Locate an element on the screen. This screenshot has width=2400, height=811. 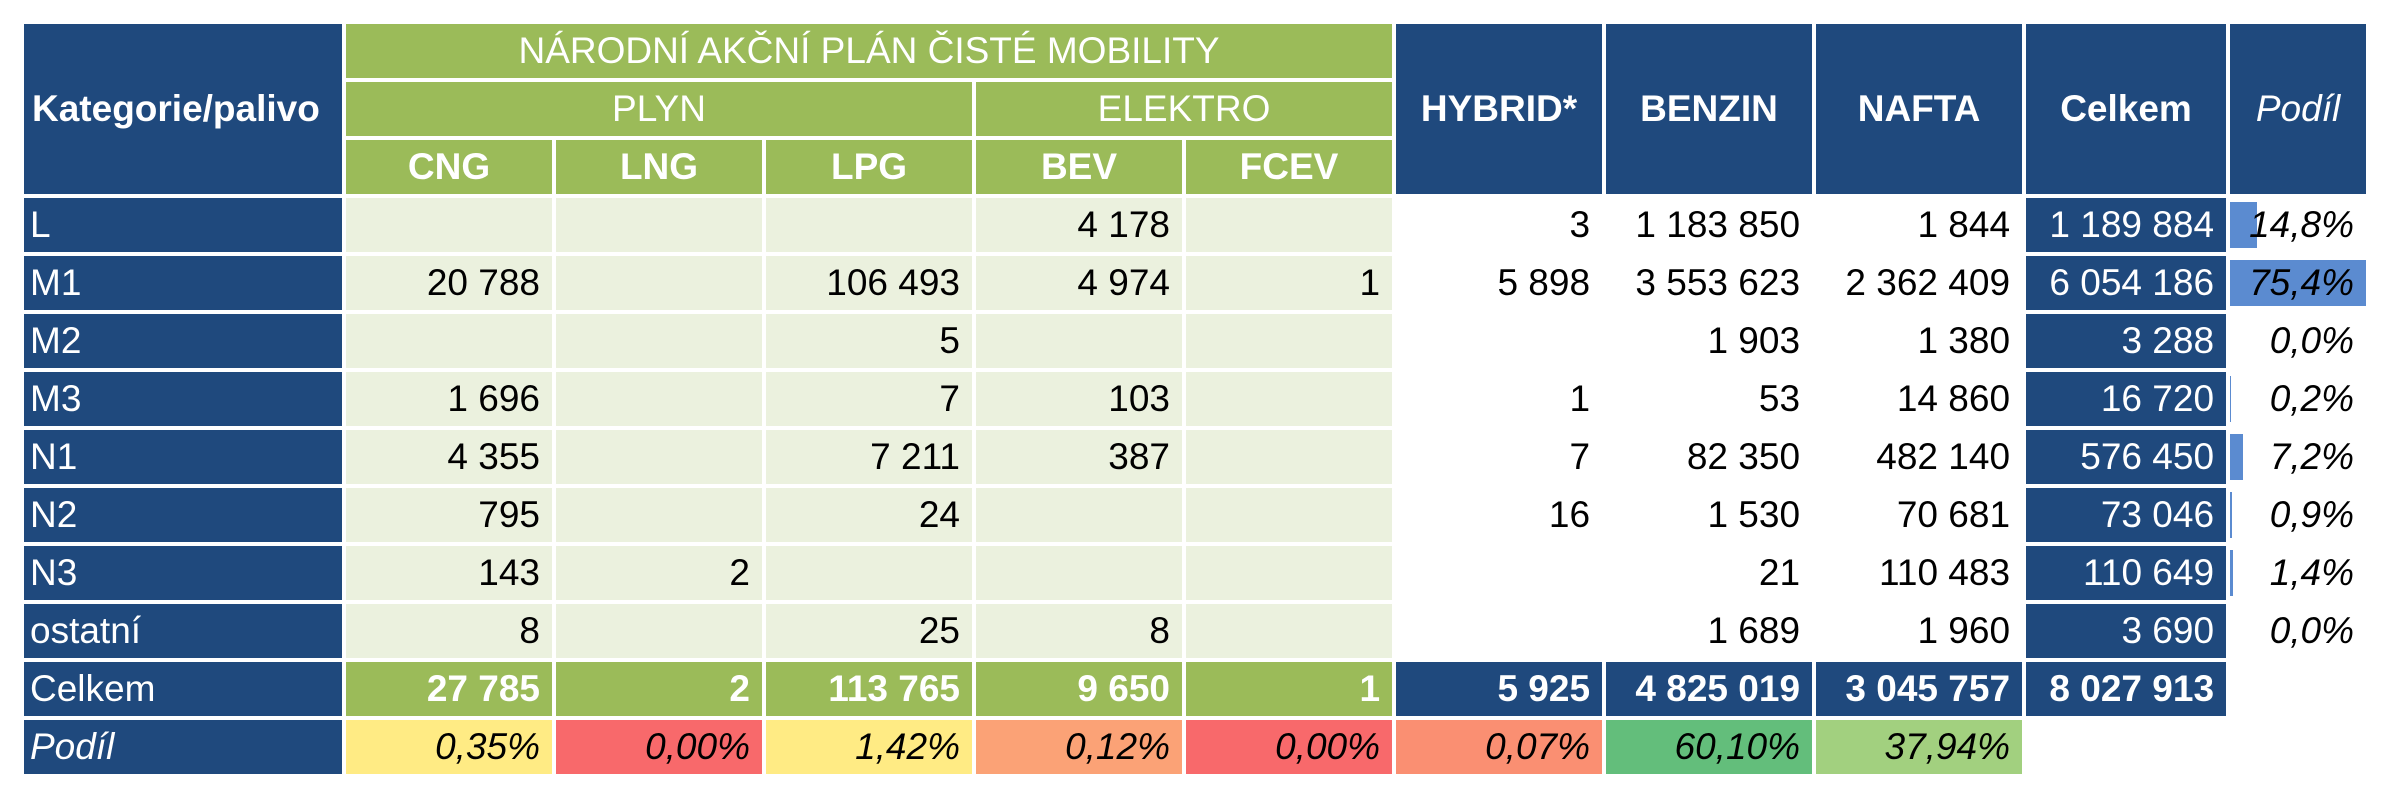
cell-cng: 20 788 is located at coordinates (449, 283).